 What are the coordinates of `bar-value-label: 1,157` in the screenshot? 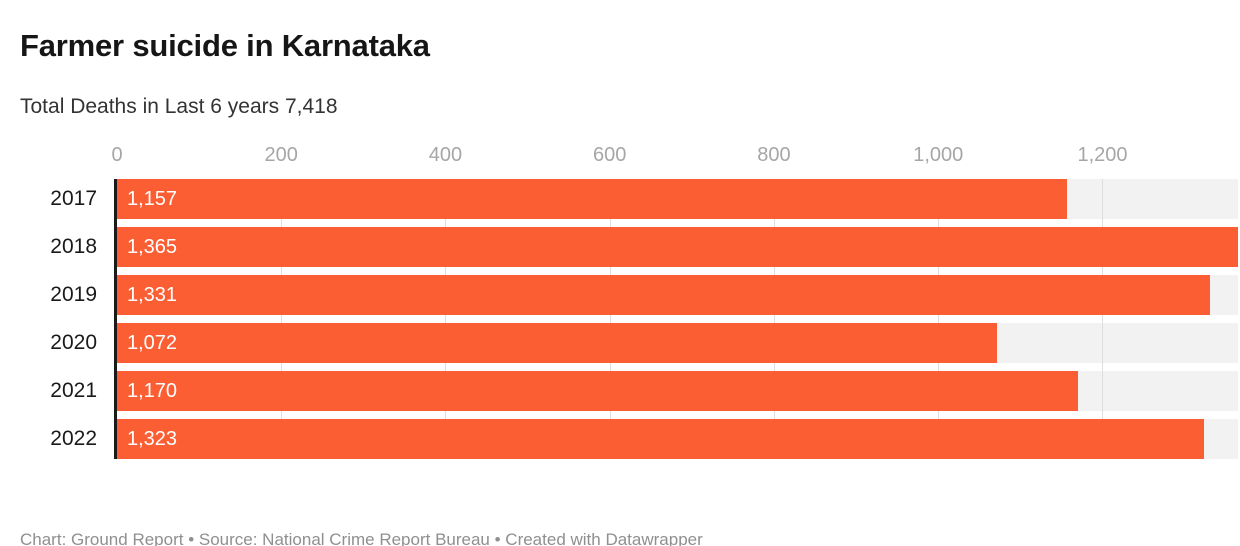 It's located at (152, 198).